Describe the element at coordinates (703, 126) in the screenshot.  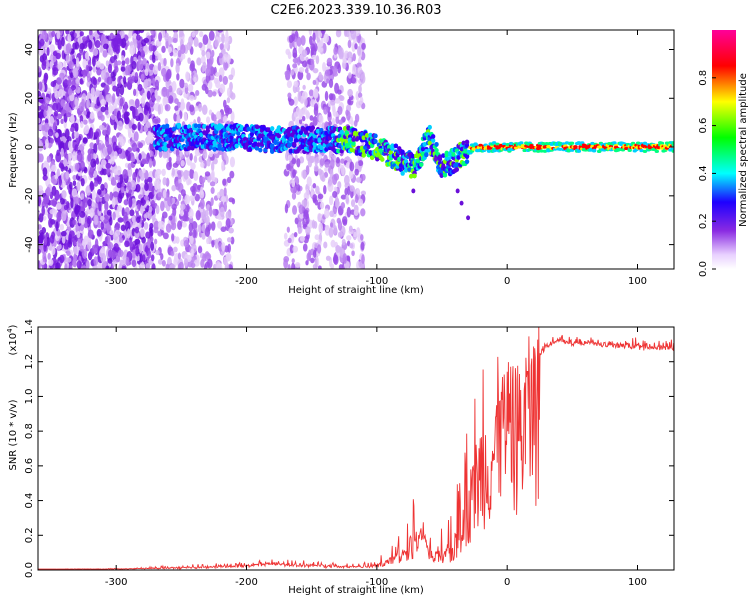
I see `colorbar-tick-label: 0.6` at that location.